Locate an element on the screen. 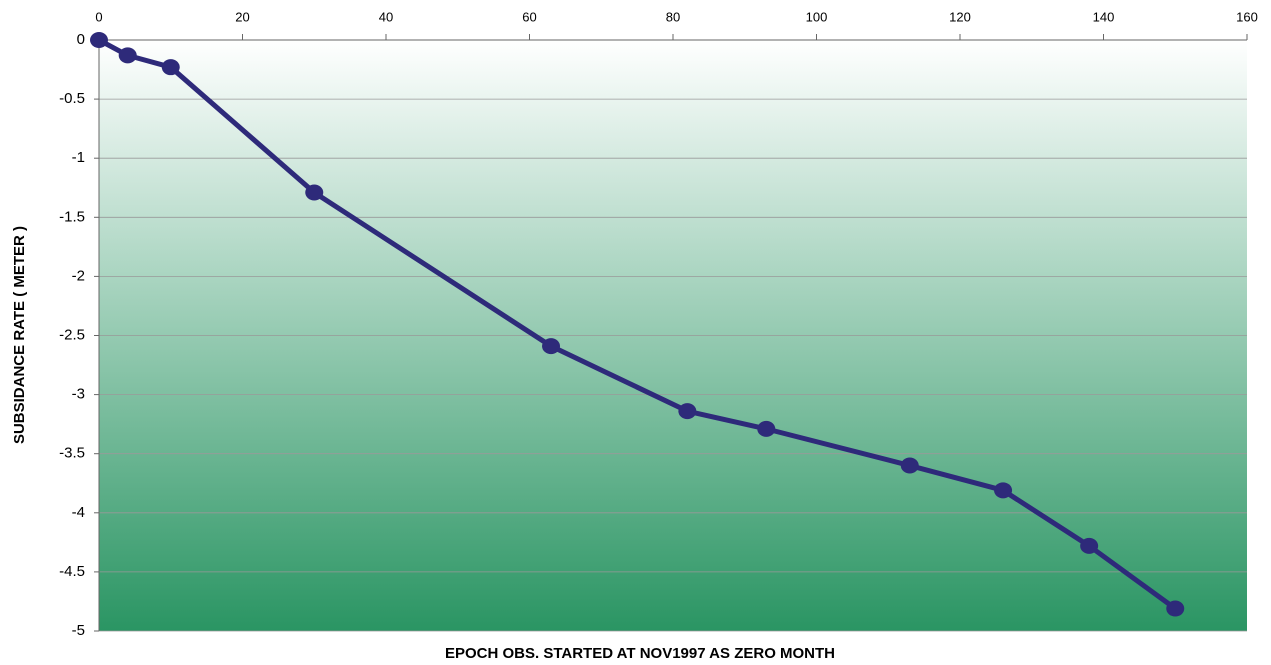 The image size is (1271, 665). x-tick-label: 100 is located at coordinates (817, 16).